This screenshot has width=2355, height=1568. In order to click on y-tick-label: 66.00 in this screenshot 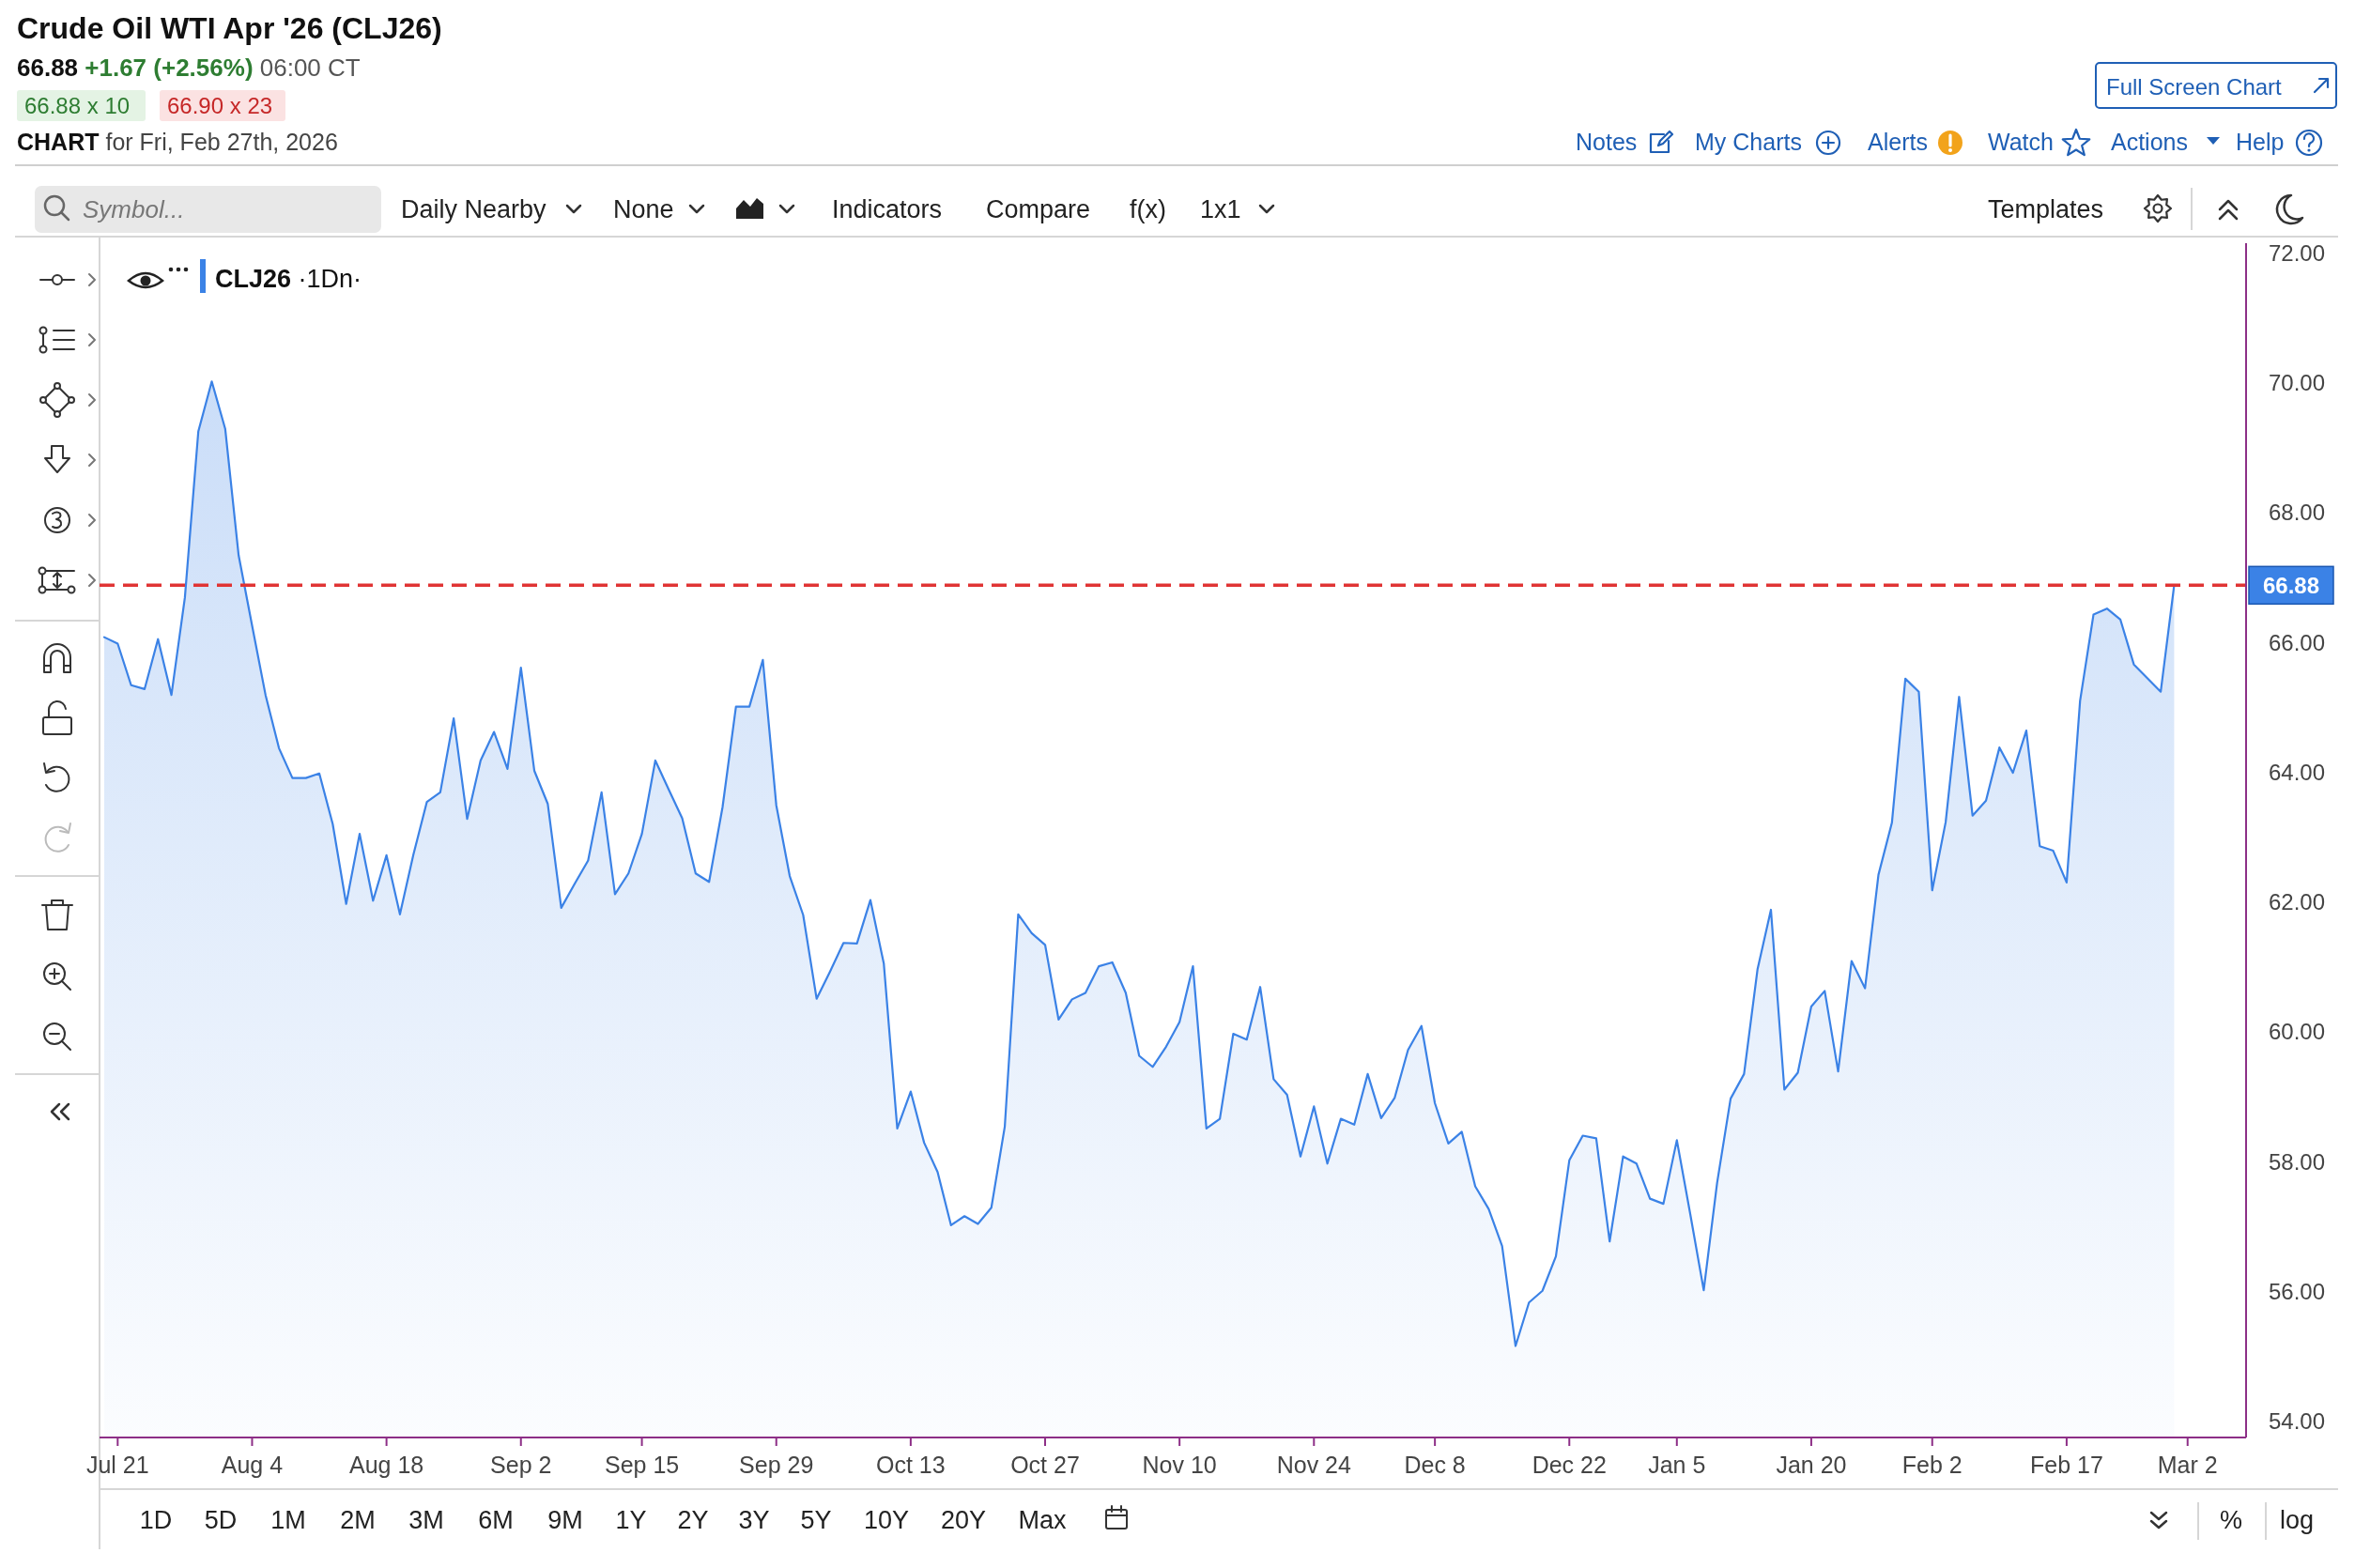, I will do `click(2297, 642)`.